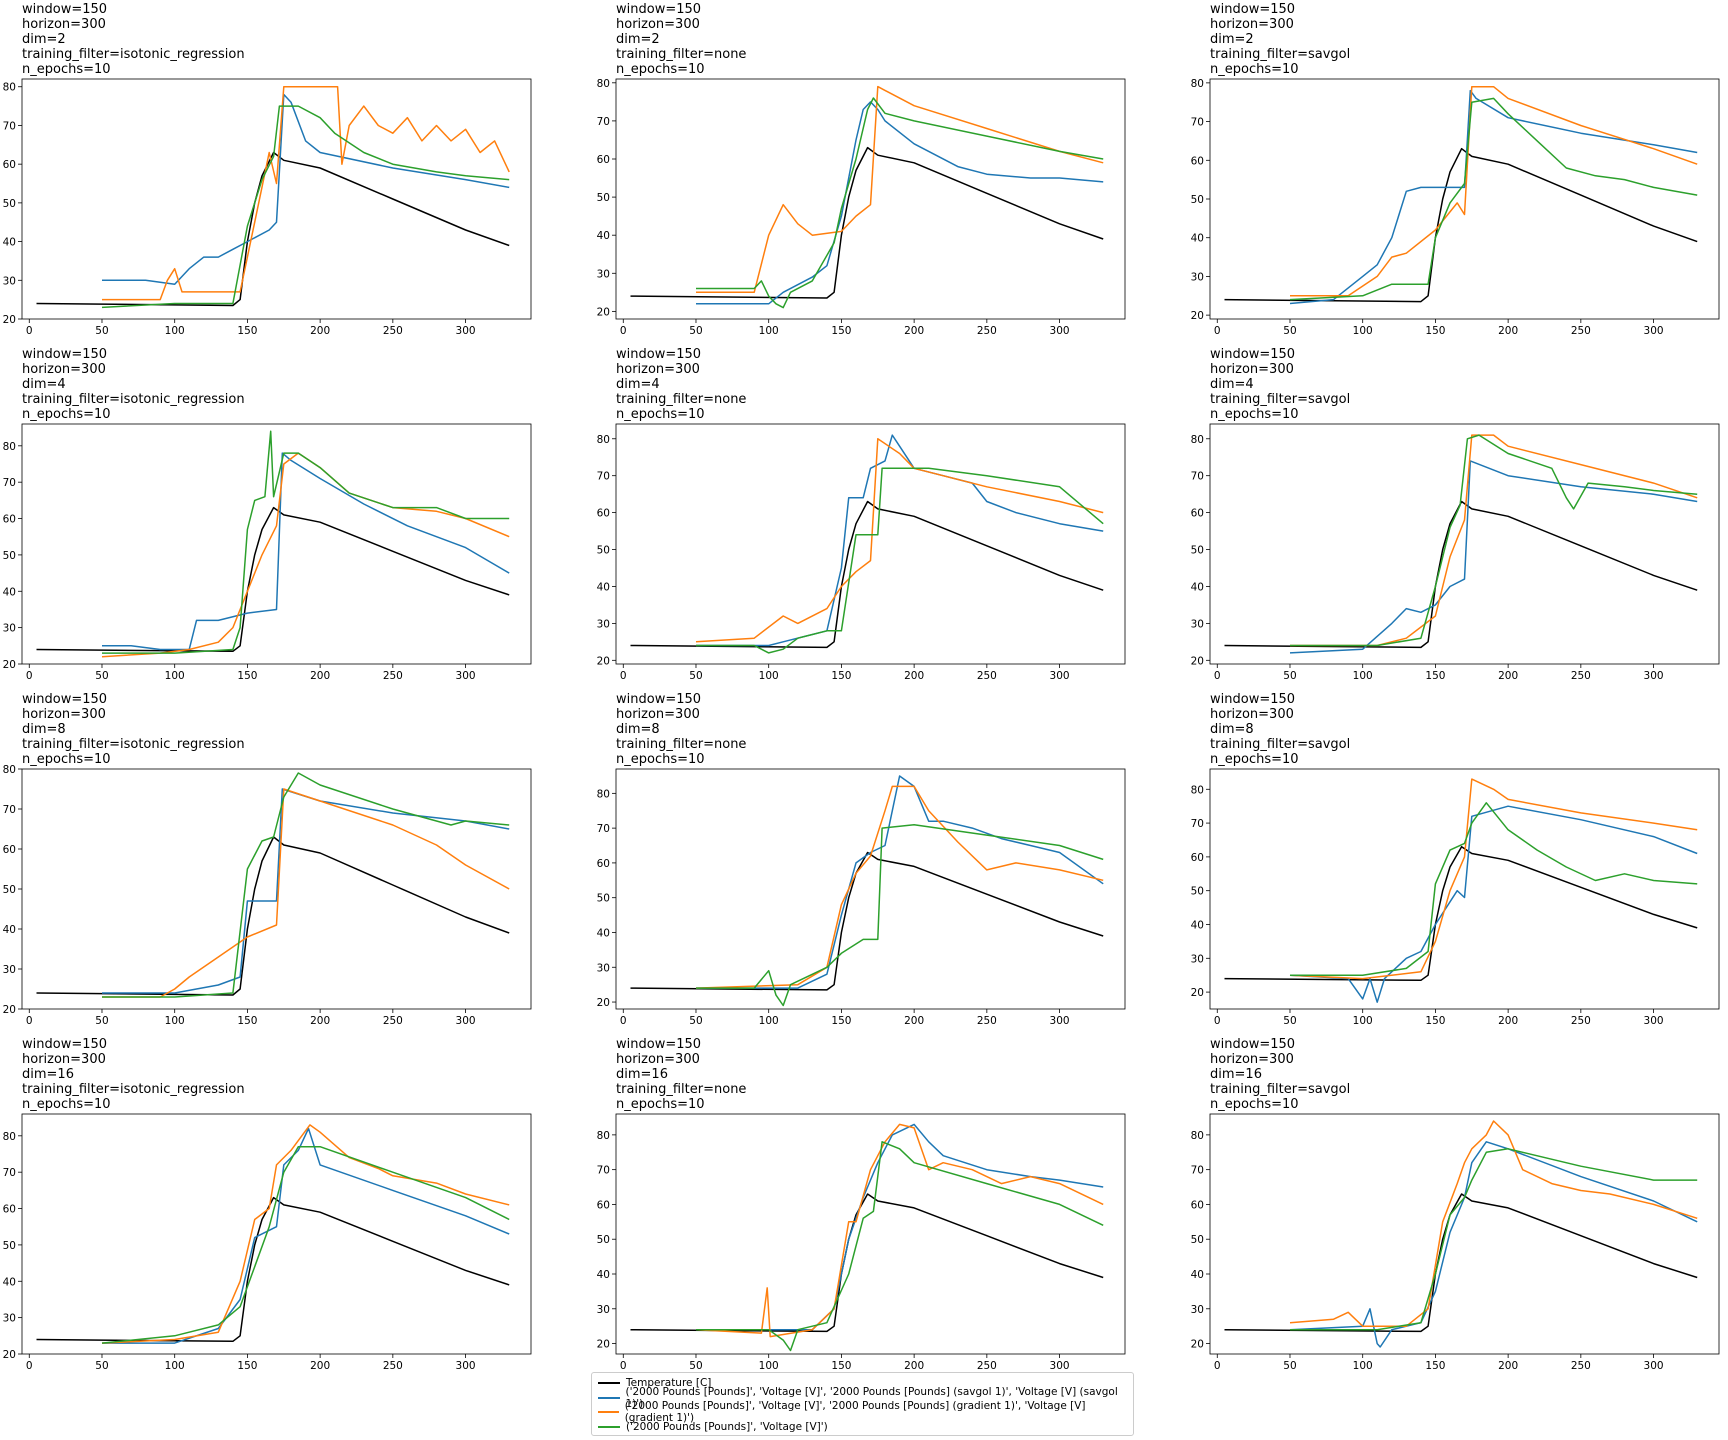  Describe the element at coordinates (608, 1412) in the screenshot. I see `legend-swatch-gradient` at that location.